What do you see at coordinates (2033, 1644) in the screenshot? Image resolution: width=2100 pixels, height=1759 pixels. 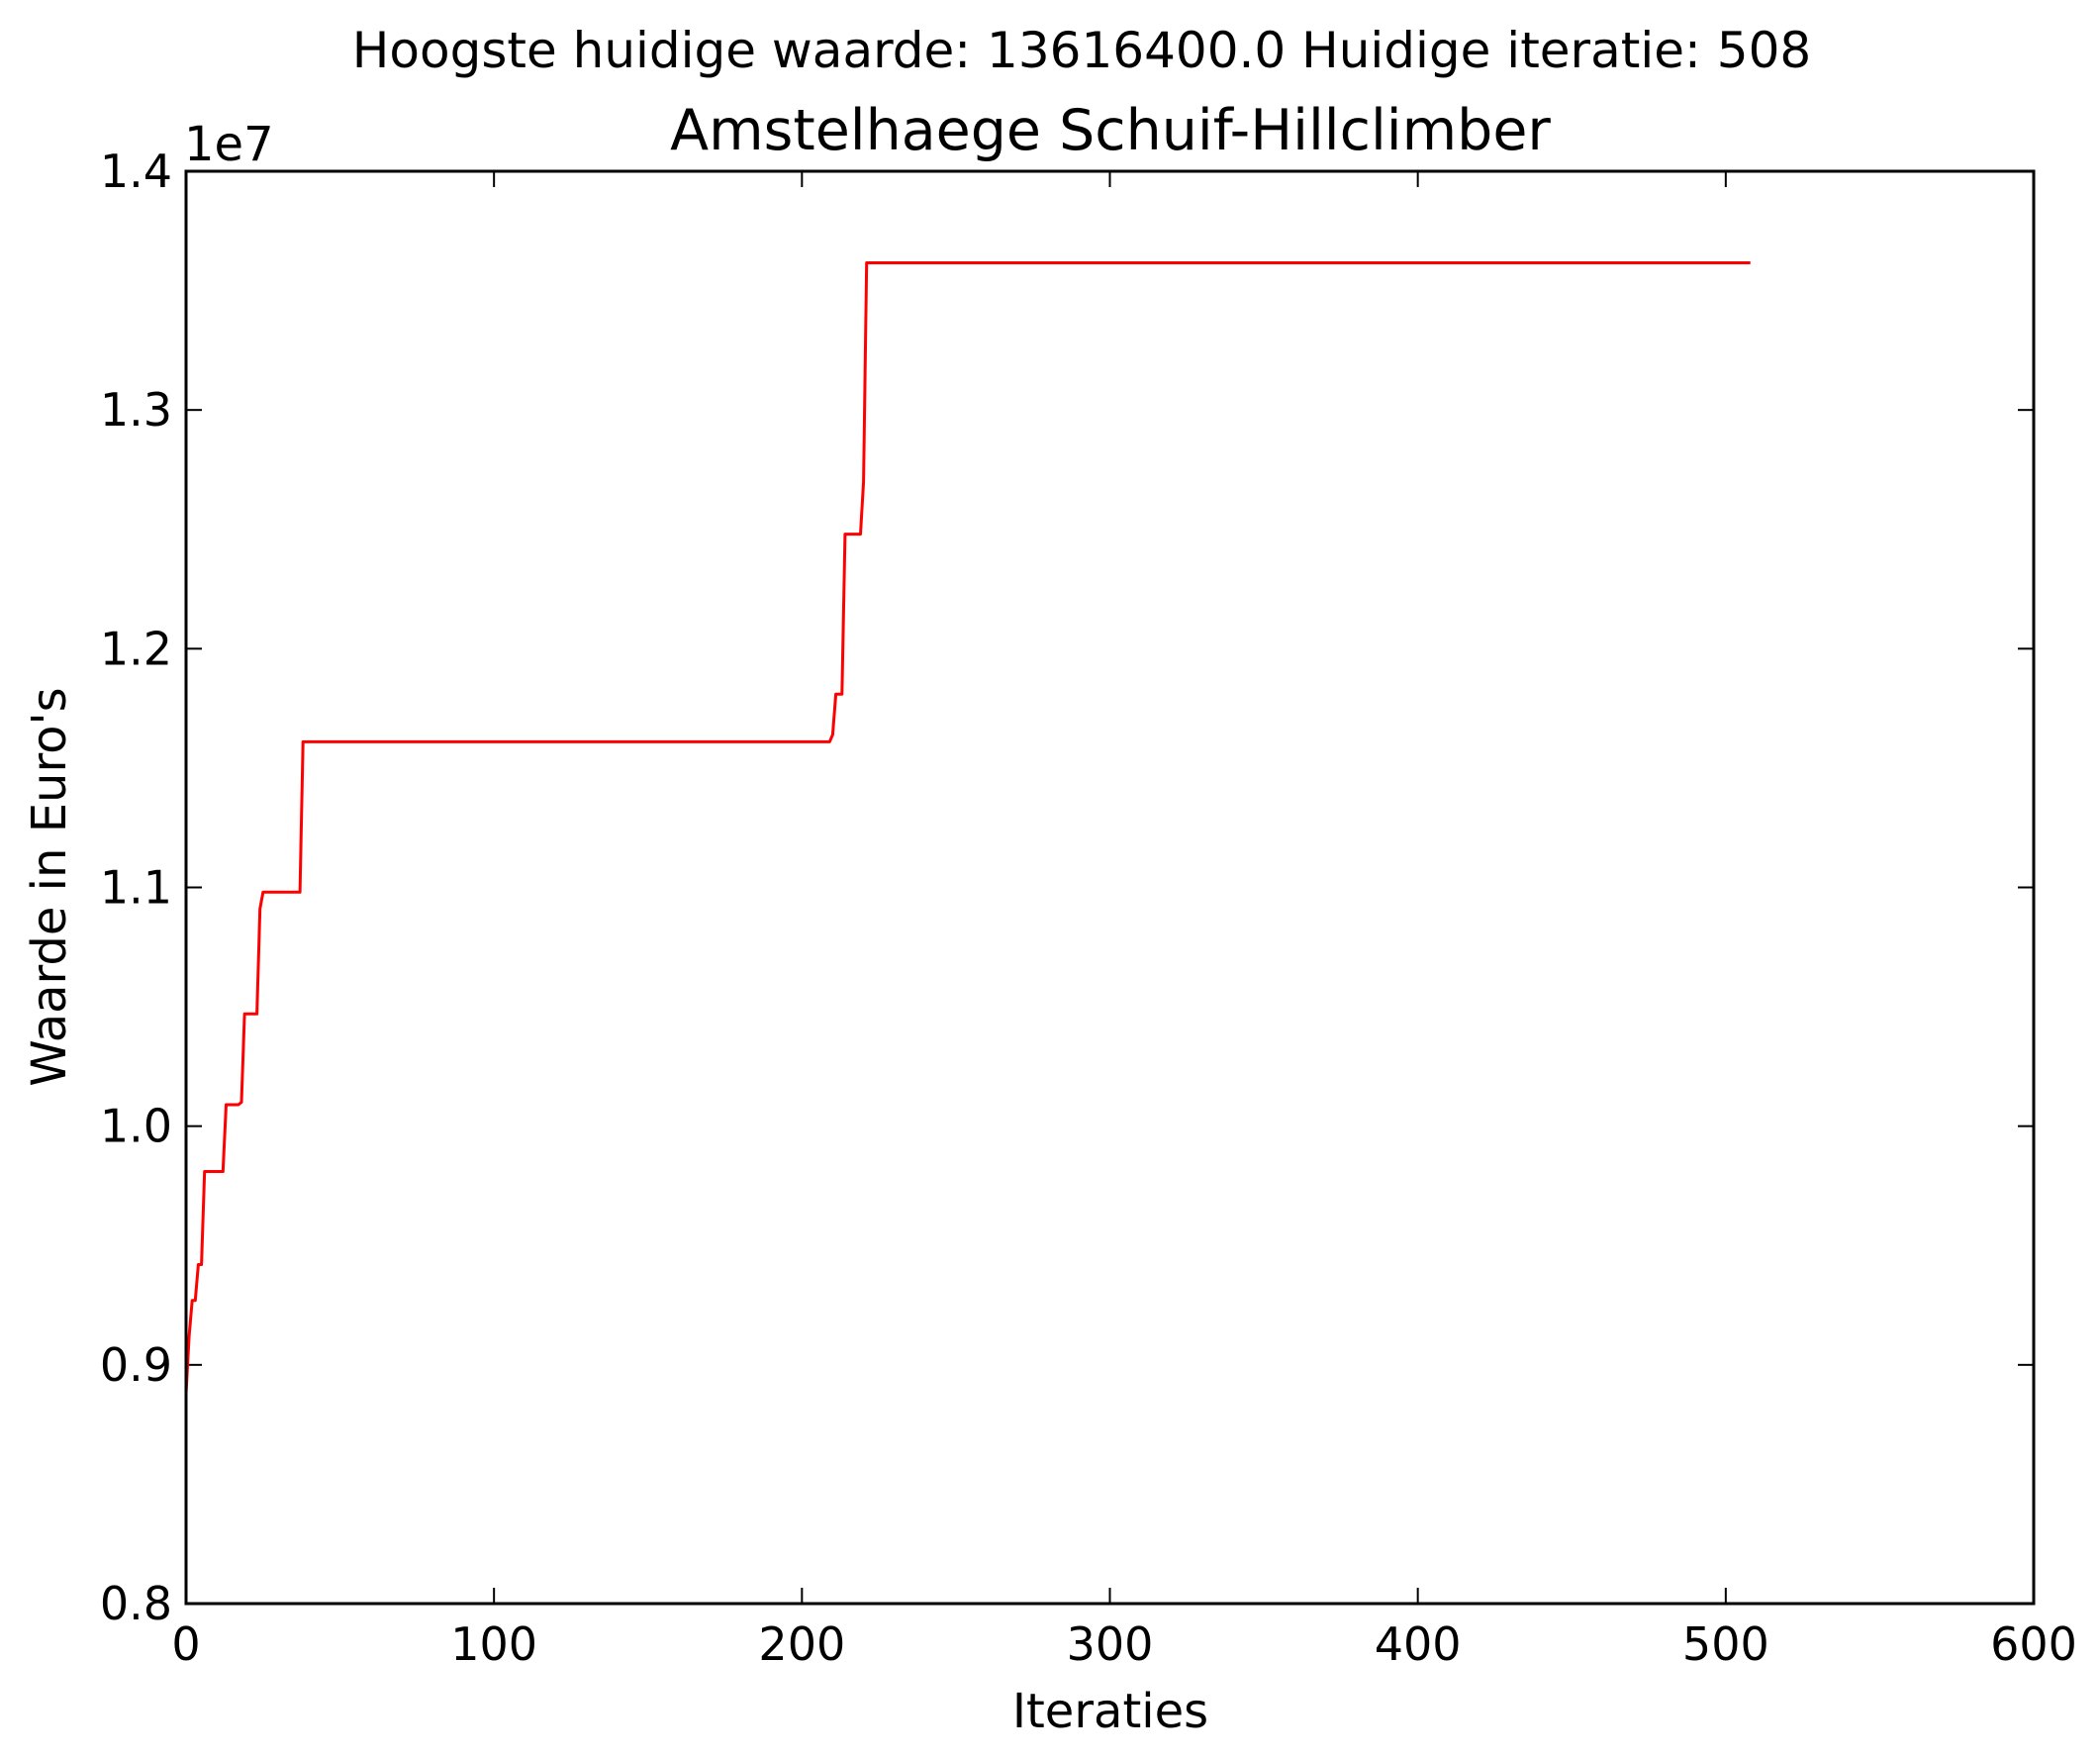 I see `x-tick-label: 600` at bounding box center [2033, 1644].